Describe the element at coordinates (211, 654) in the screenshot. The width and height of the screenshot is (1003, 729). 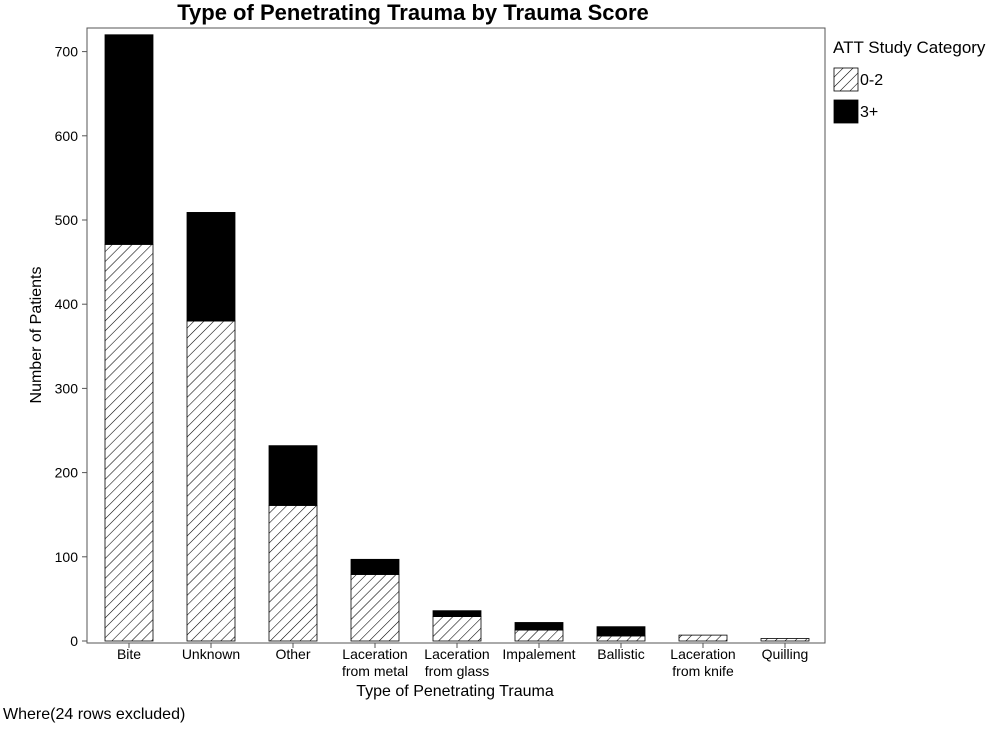
I see `x-tick-label: Unknown` at that location.